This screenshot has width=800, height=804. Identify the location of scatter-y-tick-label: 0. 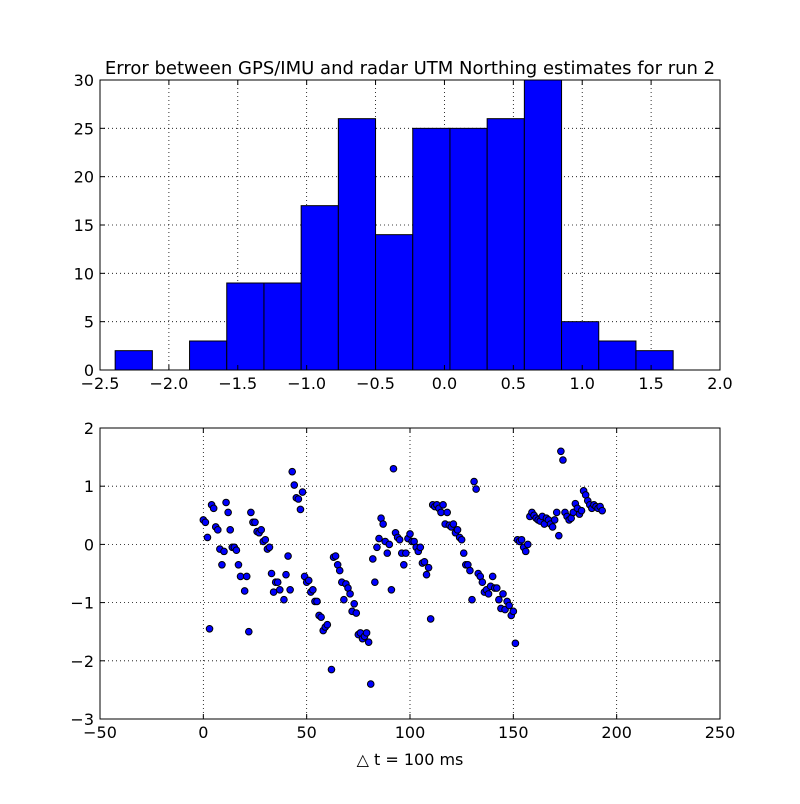
(89, 544).